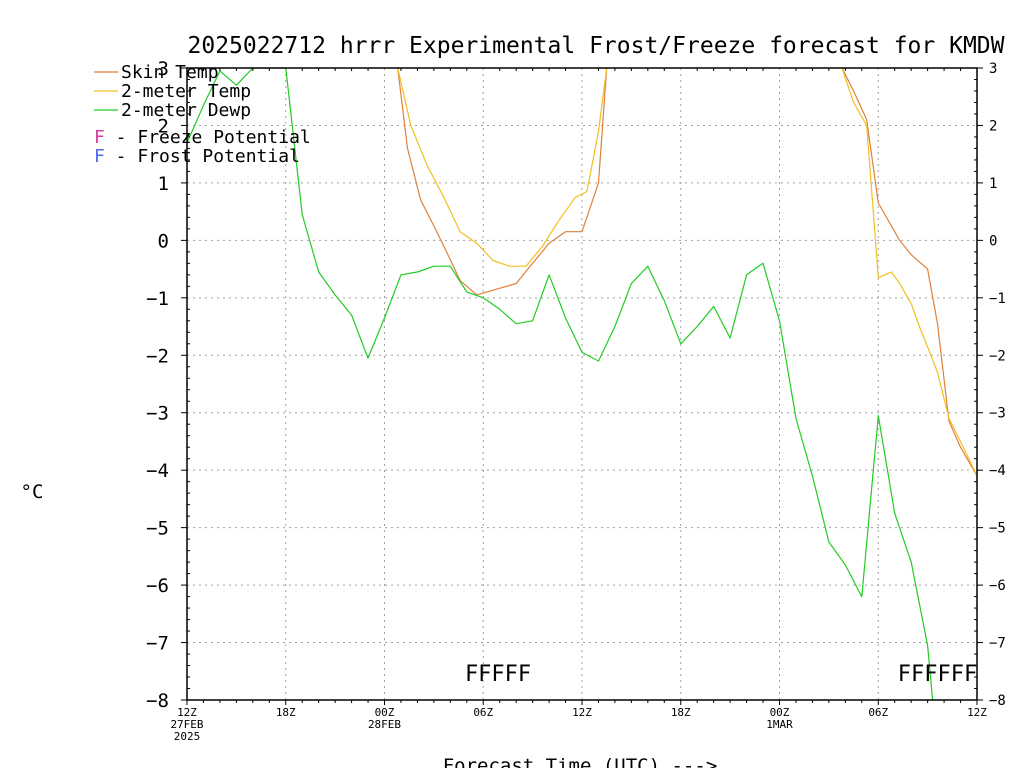 The image size is (1024, 768). What do you see at coordinates (186, 110) in the screenshot?
I see `legend-label: 2-meter Dewp` at bounding box center [186, 110].